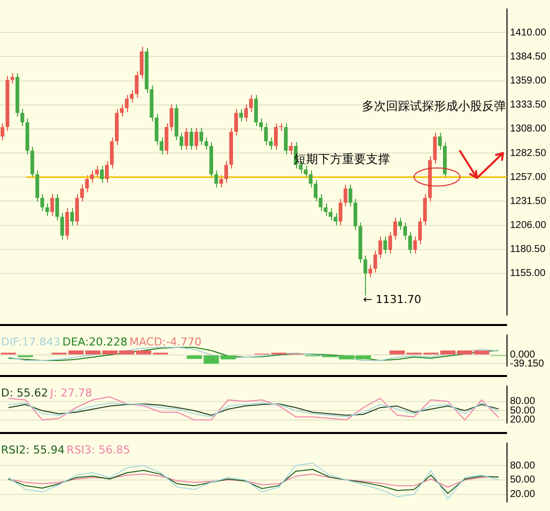  I want to click on y-tick-label: -39.150, so click(527, 364).